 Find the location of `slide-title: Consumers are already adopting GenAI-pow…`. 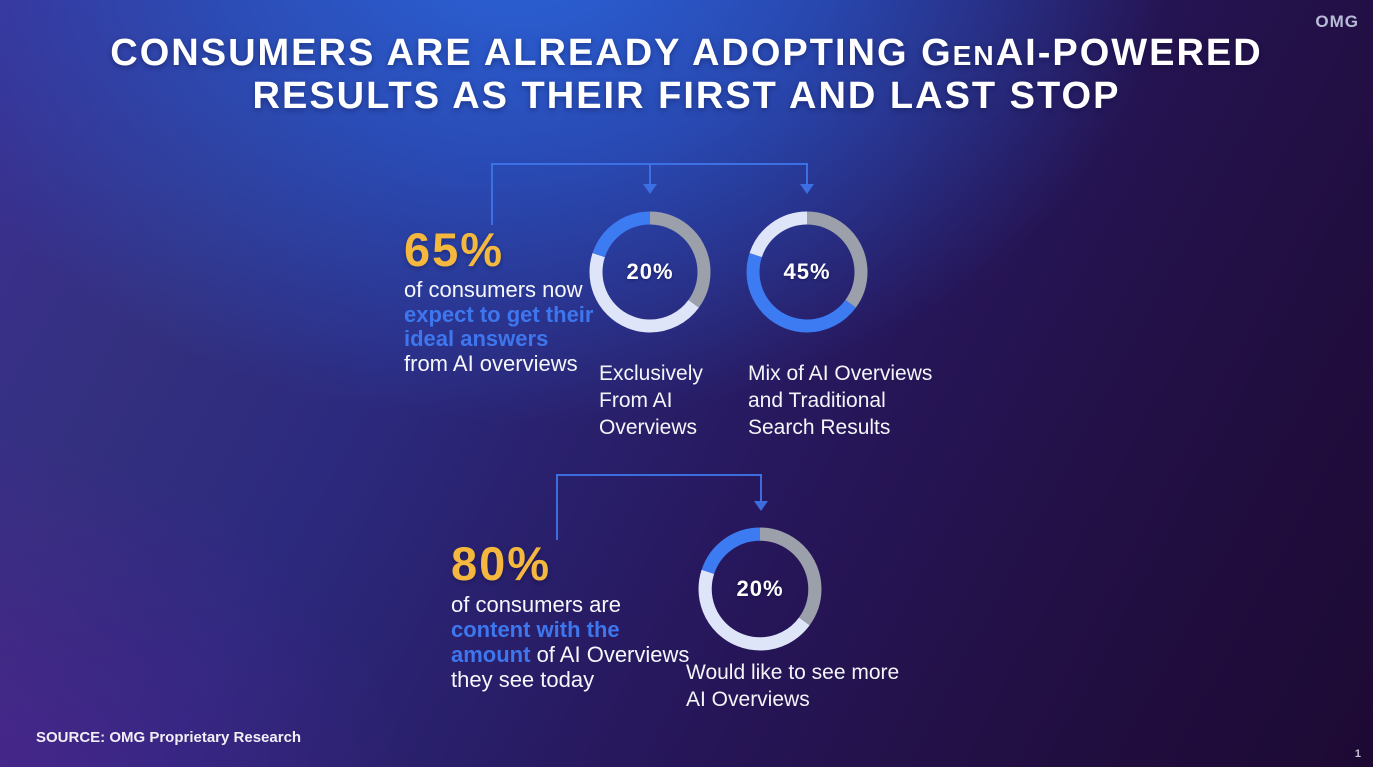

slide-title: Consumers are already adopting GenAI-pow… is located at coordinates (686, 74).